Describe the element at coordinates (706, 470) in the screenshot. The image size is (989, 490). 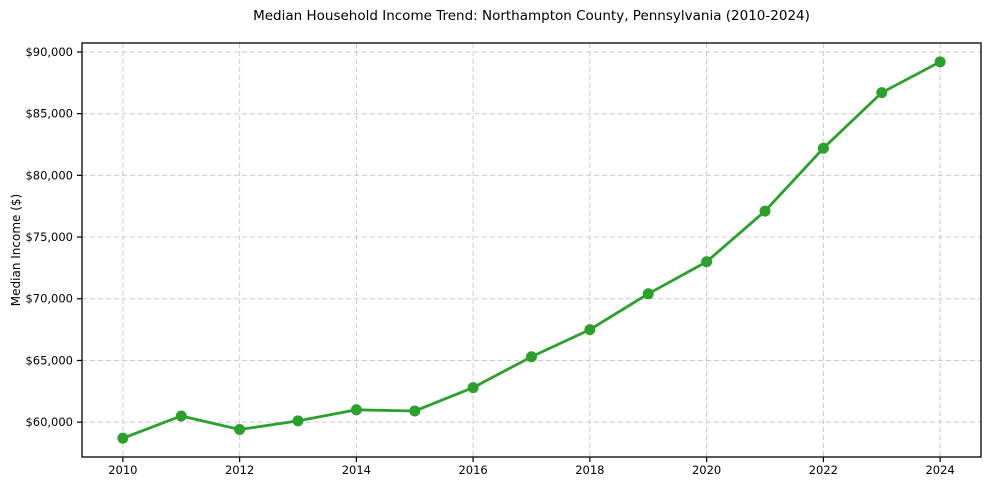
I see `x-tick-label: 2020` at that location.